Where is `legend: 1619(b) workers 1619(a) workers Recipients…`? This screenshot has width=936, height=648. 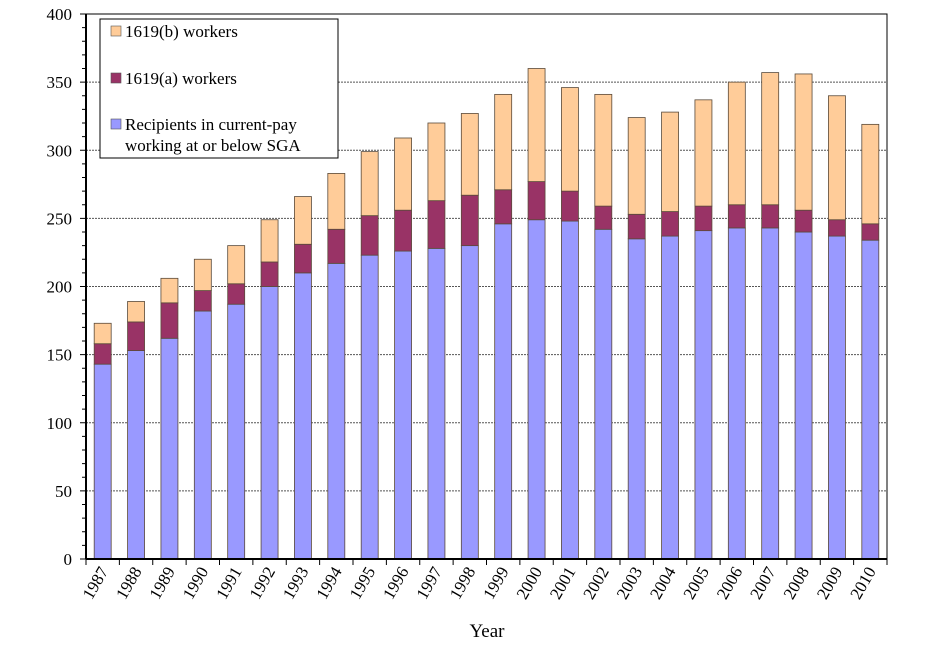 legend: 1619(b) workers 1619(a) workers Recipients… is located at coordinates (219, 88).